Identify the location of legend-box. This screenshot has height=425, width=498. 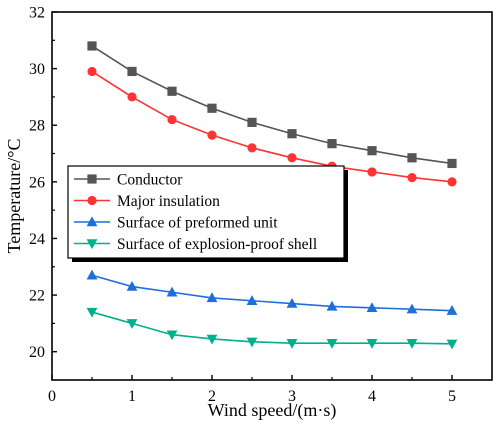
(206, 212).